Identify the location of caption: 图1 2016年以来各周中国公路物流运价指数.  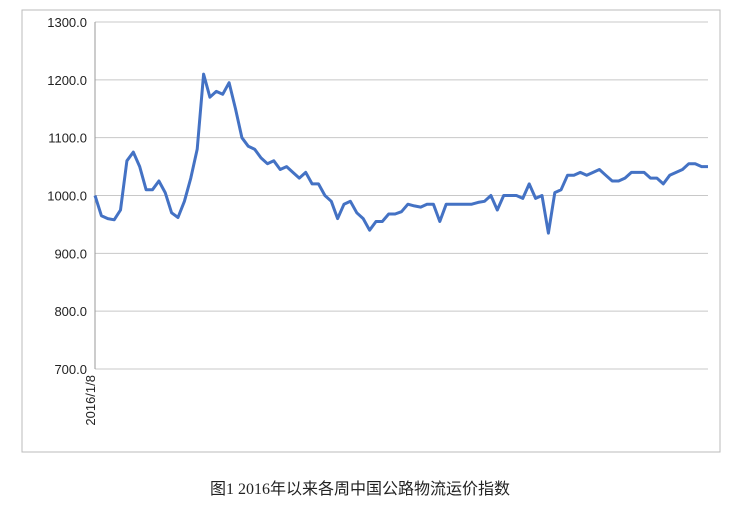
(360, 489).